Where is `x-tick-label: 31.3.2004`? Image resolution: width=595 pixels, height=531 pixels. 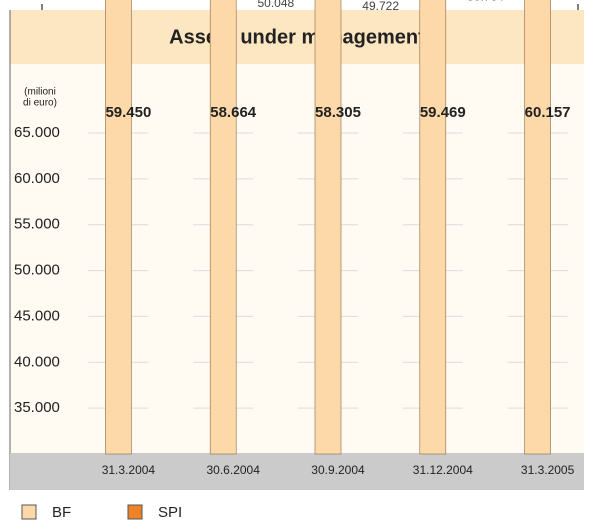 x-tick-label: 31.3.2004 is located at coordinates (129, 470).